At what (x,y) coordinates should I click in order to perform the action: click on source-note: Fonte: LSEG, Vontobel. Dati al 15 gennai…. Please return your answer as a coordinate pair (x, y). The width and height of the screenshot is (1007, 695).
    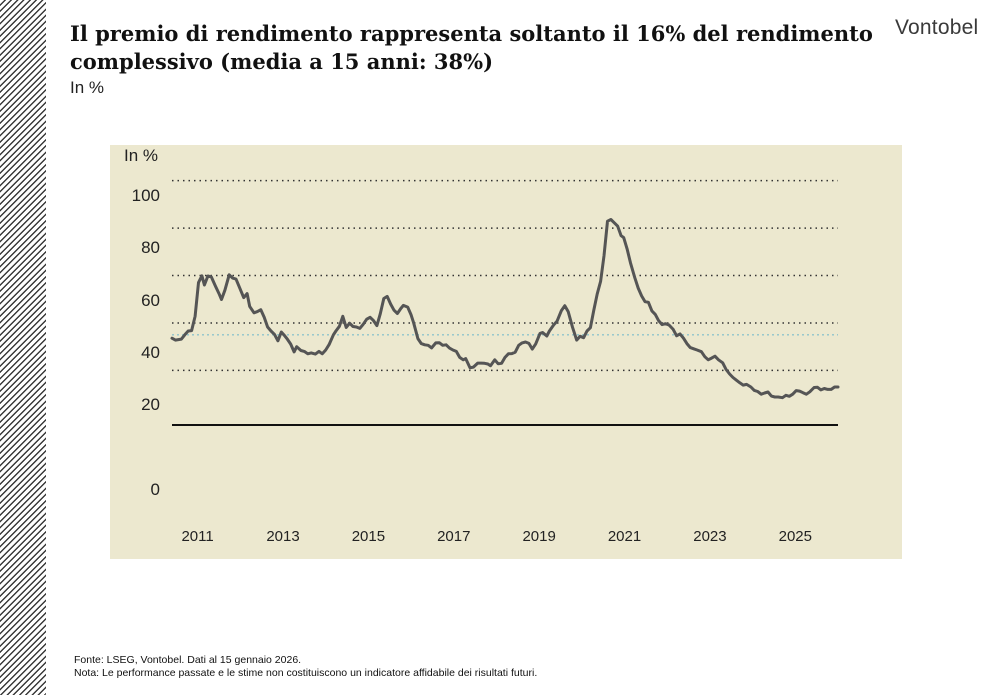
    Looking at the image, I should click on (188, 660).